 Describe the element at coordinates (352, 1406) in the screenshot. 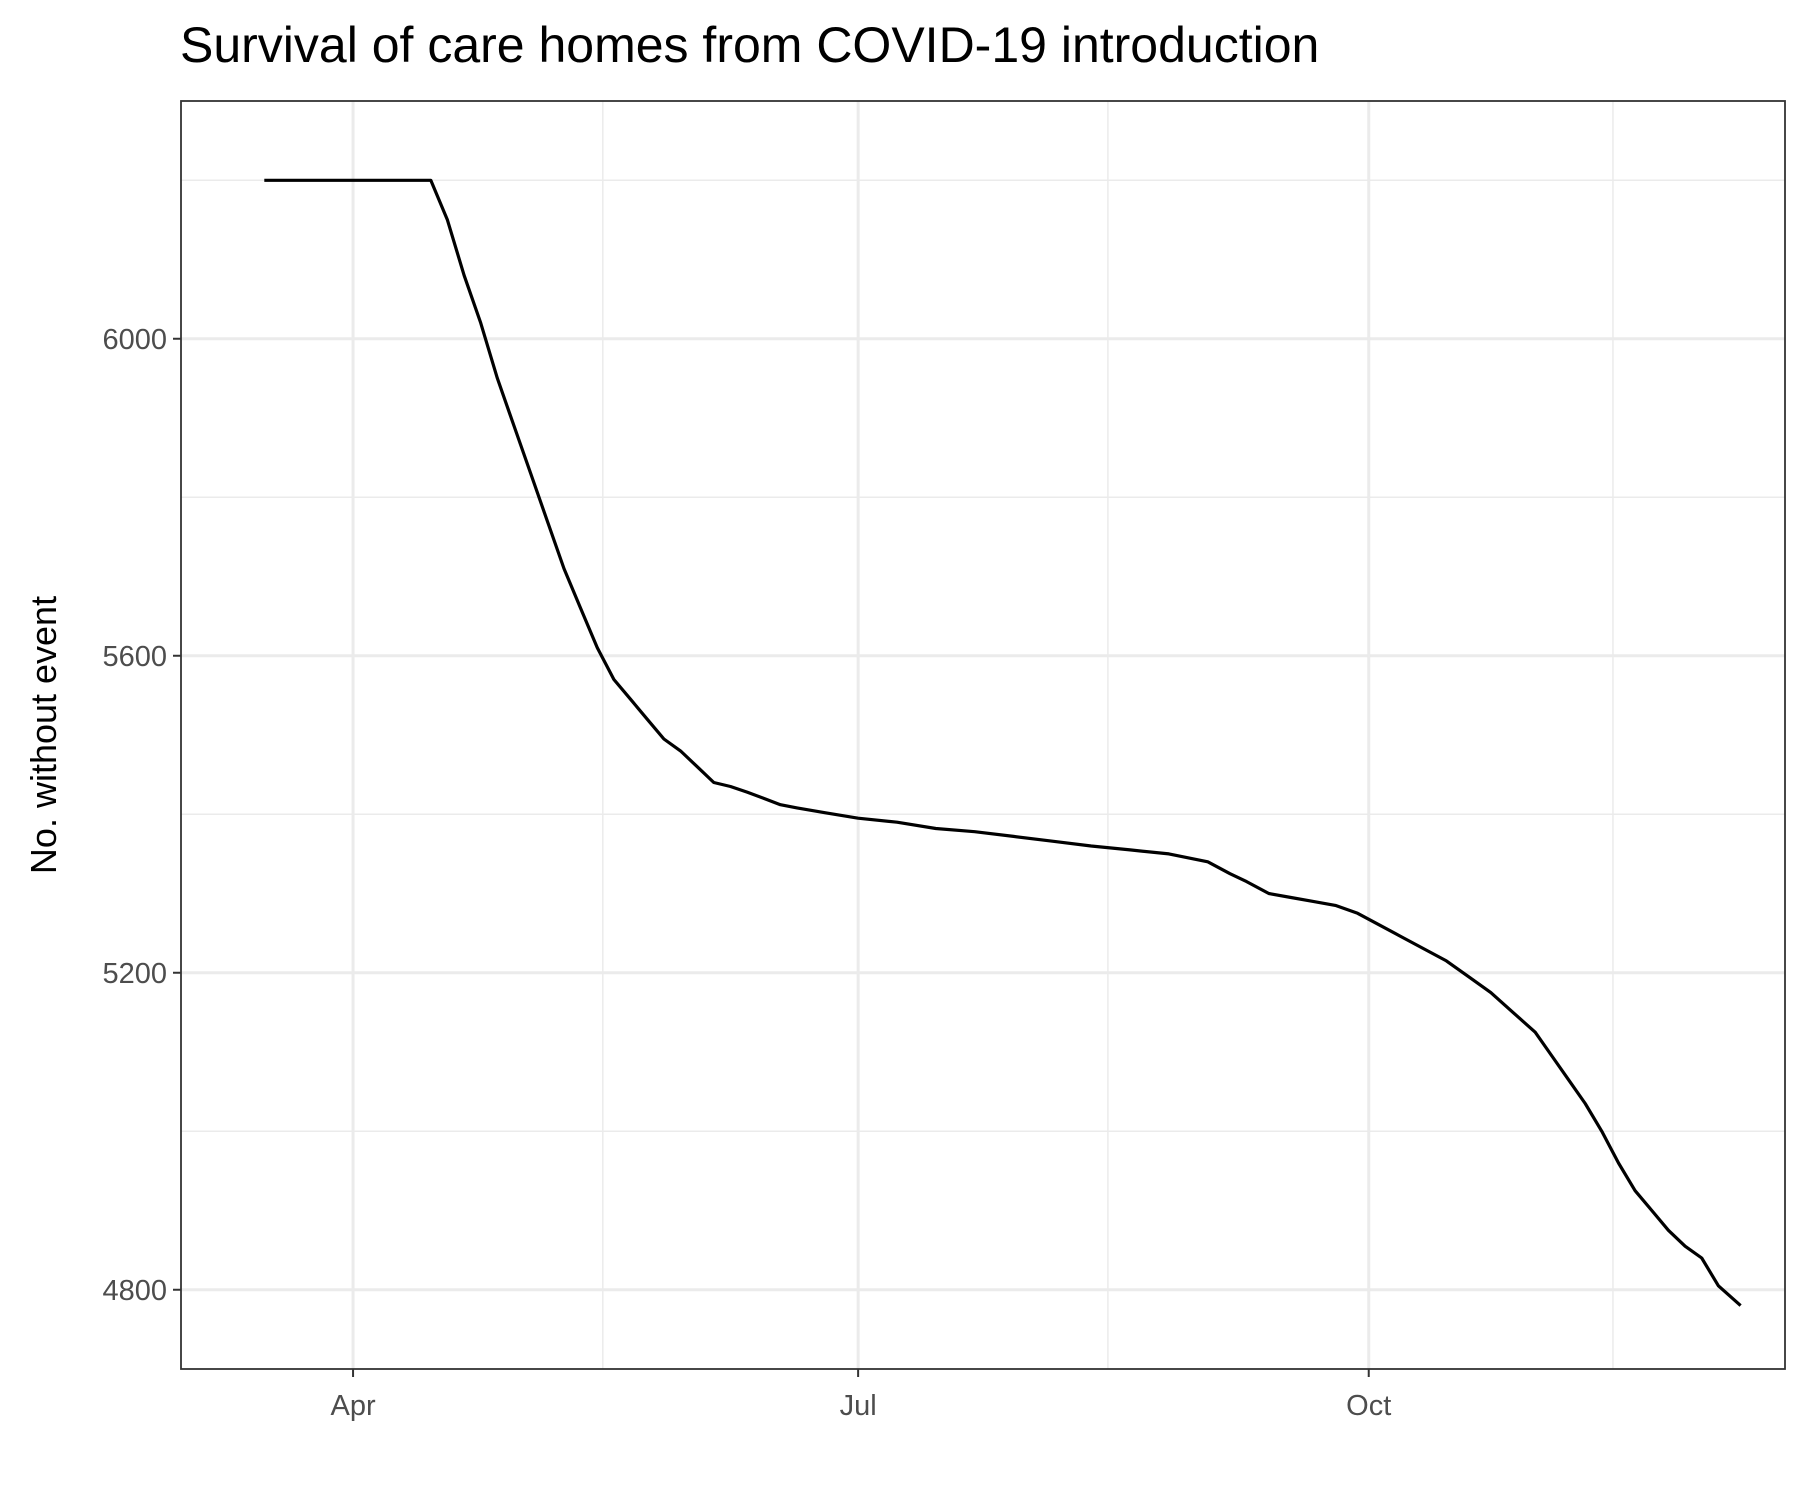

I see `x-tick-label: Apr` at that location.